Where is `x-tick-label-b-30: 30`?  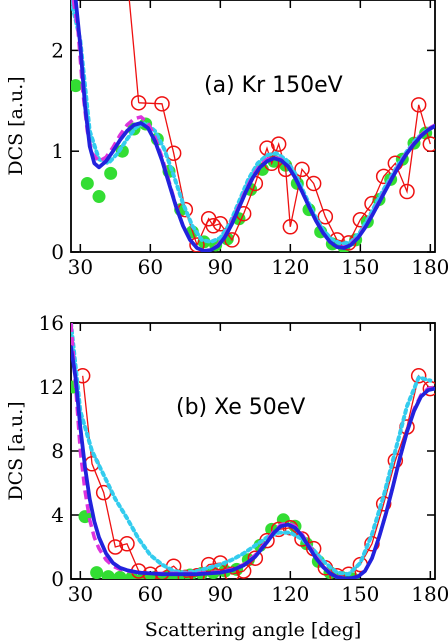
x-tick-label-b-30: 30 is located at coordinates (80, 594).